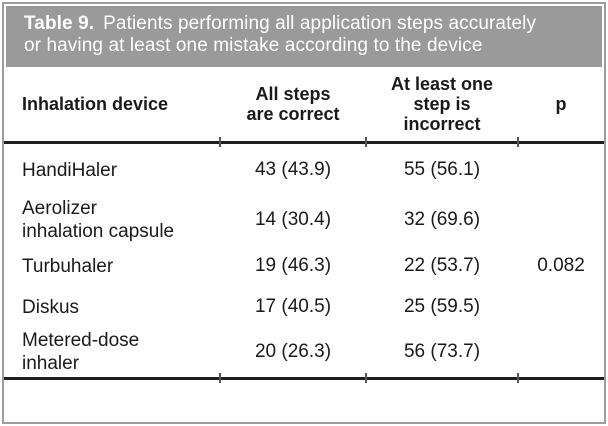 Image resolution: width=608 pixels, height=426 pixels. I want to click on step-incorrect-value: 56 (73.7), so click(442, 351).